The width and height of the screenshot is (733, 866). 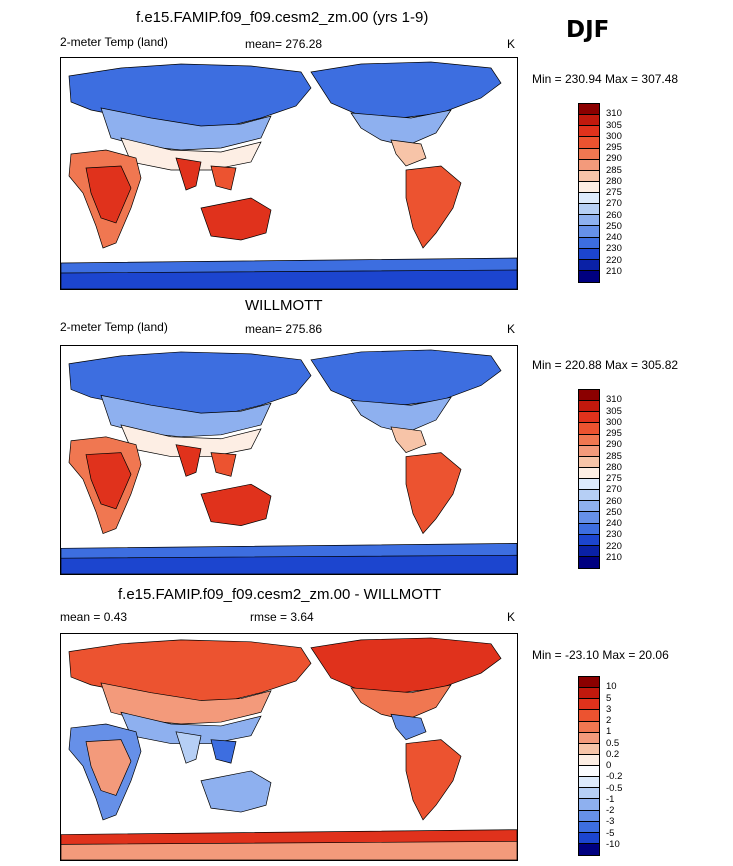 What do you see at coordinates (600, 655) in the screenshot?
I see `panel-3-minmax: Min = -23.10 Max = 20.06` at bounding box center [600, 655].